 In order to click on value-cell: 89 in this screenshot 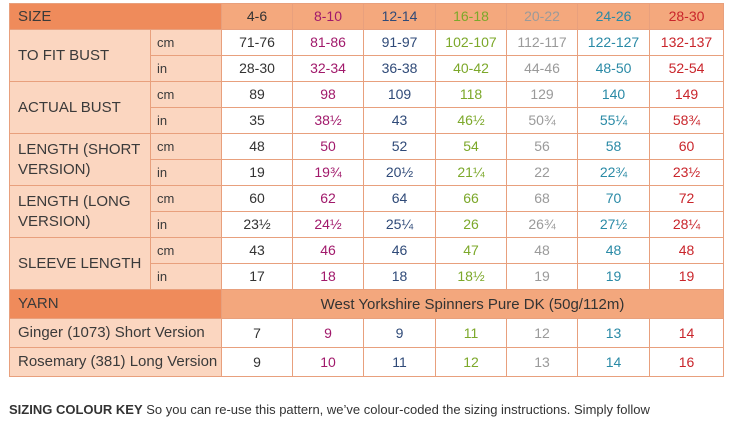, I will do `click(257, 94)`.